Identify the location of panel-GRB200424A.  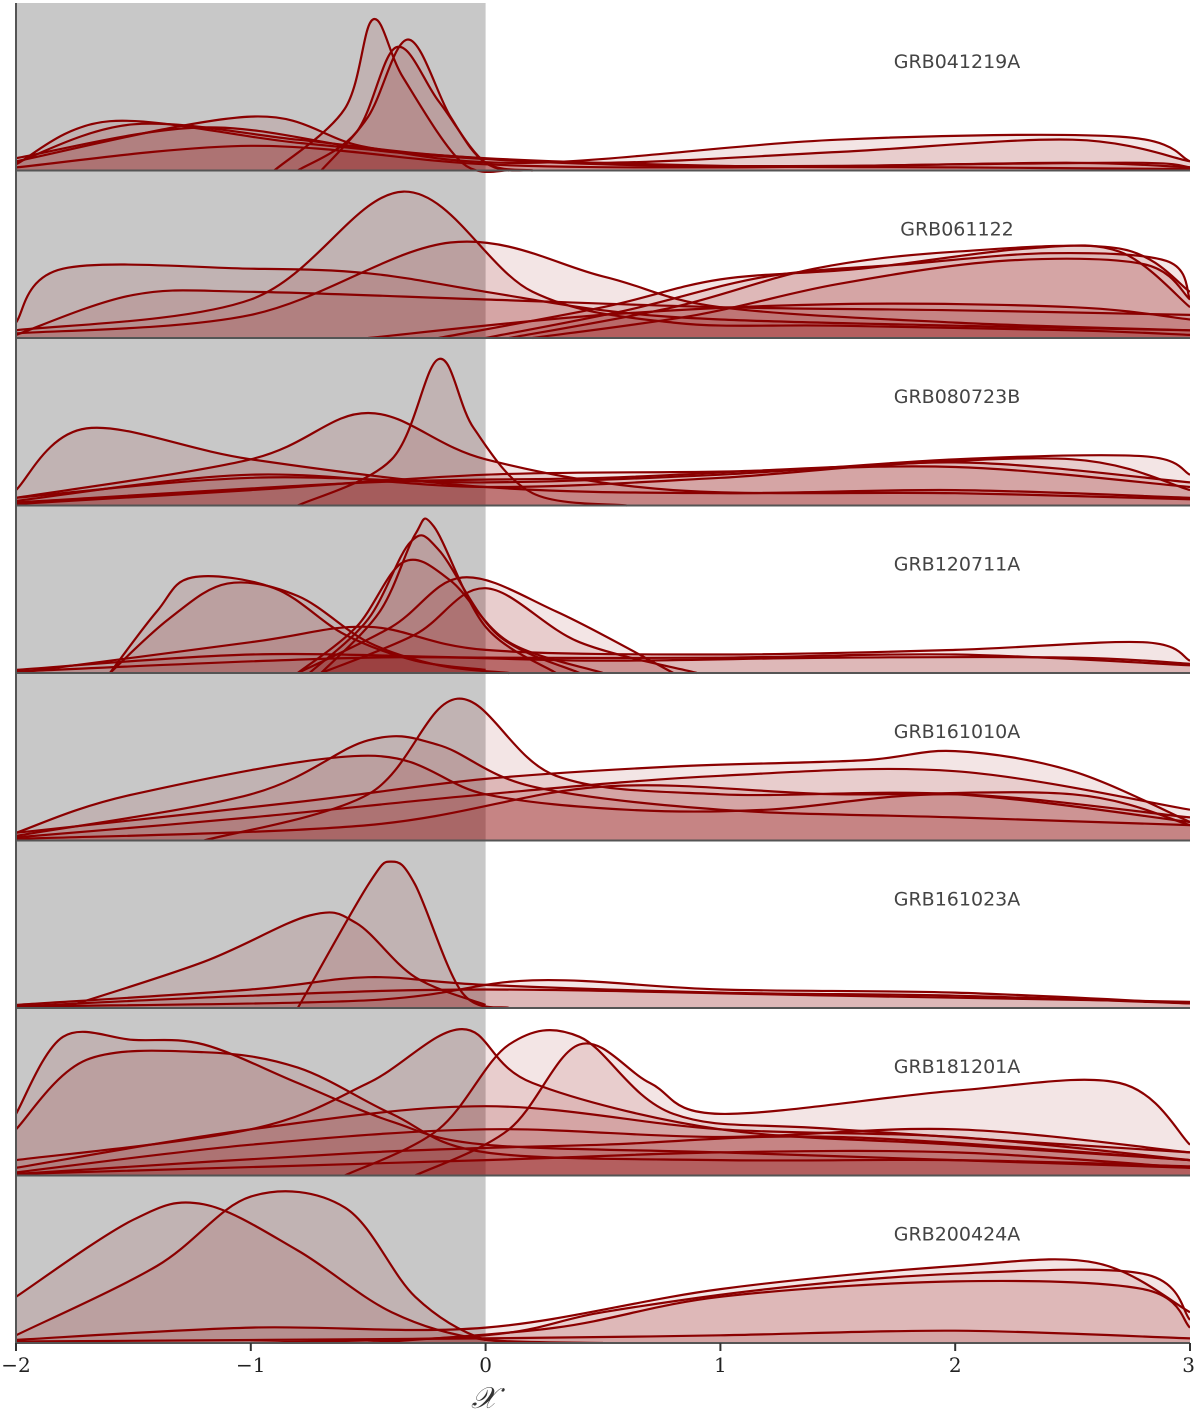
(603, 1266).